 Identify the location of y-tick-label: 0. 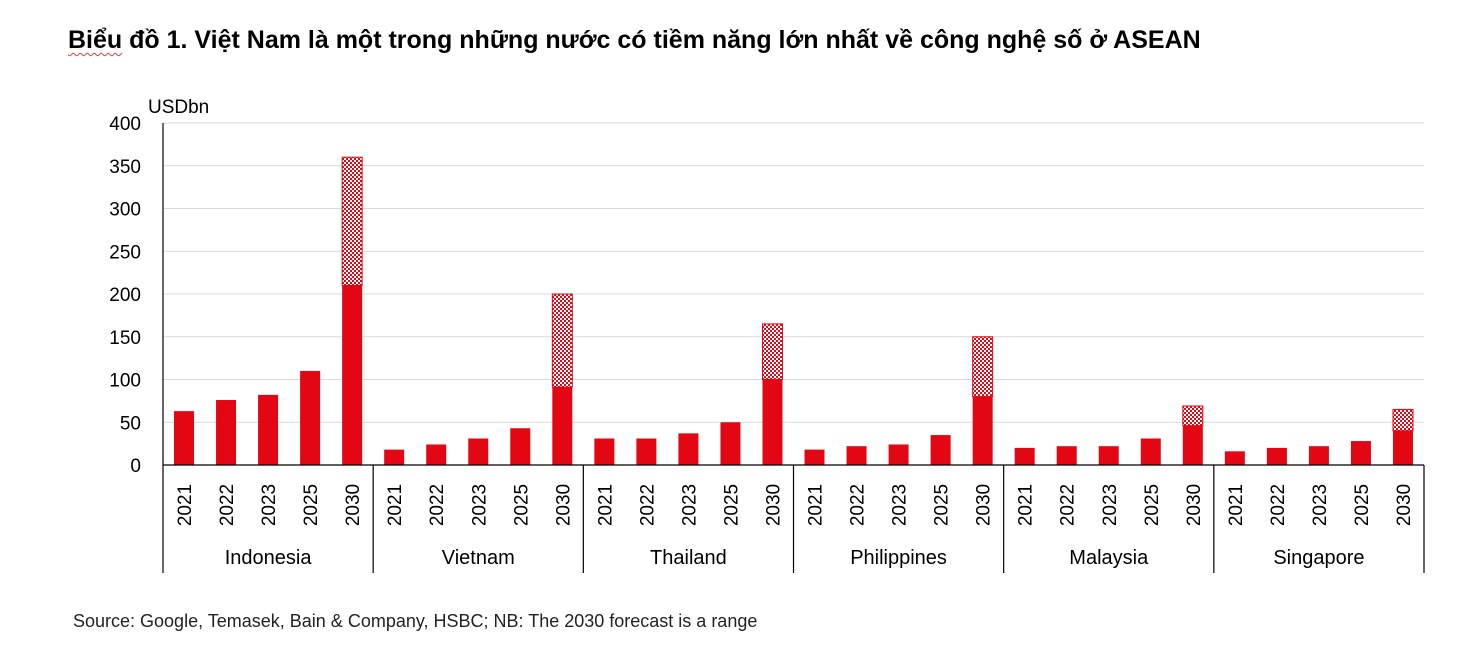
(135, 466).